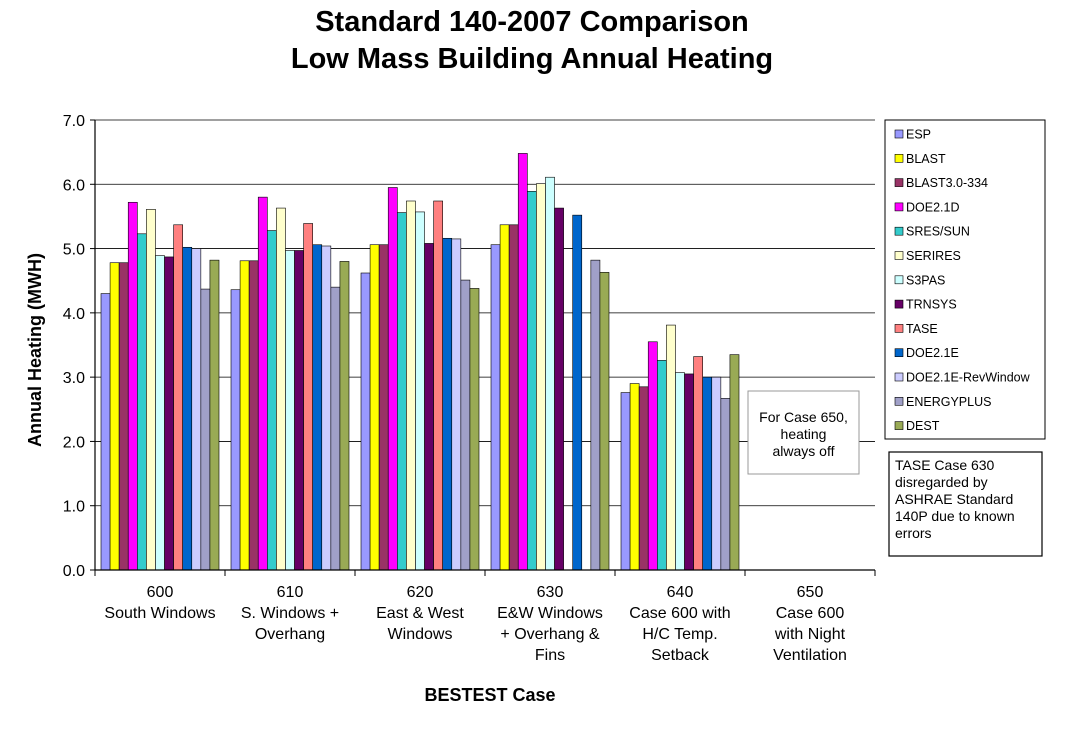  Describe the element at coordinates (532, 59) in the screenshot. I see `chart-title-line-2: Low Mass Building Annual Heating` at that location.